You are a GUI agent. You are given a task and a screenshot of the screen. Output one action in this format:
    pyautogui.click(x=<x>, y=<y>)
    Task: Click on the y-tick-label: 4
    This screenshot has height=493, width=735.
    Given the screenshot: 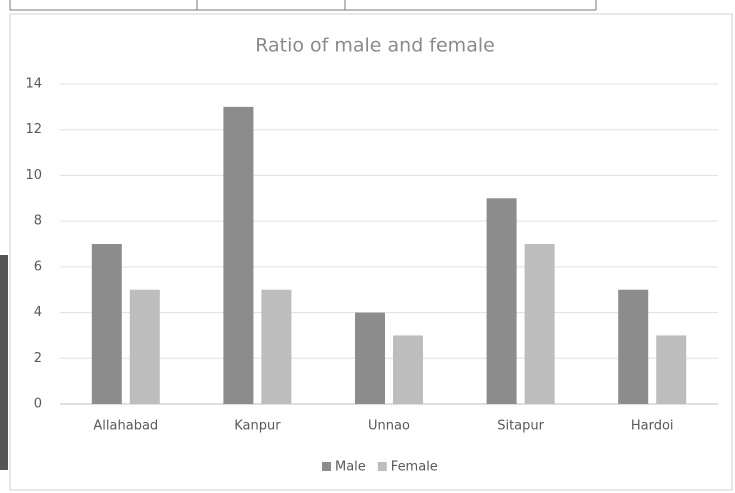 What is the action you would take?
    pyautogui.click(x=38, y=312)
    